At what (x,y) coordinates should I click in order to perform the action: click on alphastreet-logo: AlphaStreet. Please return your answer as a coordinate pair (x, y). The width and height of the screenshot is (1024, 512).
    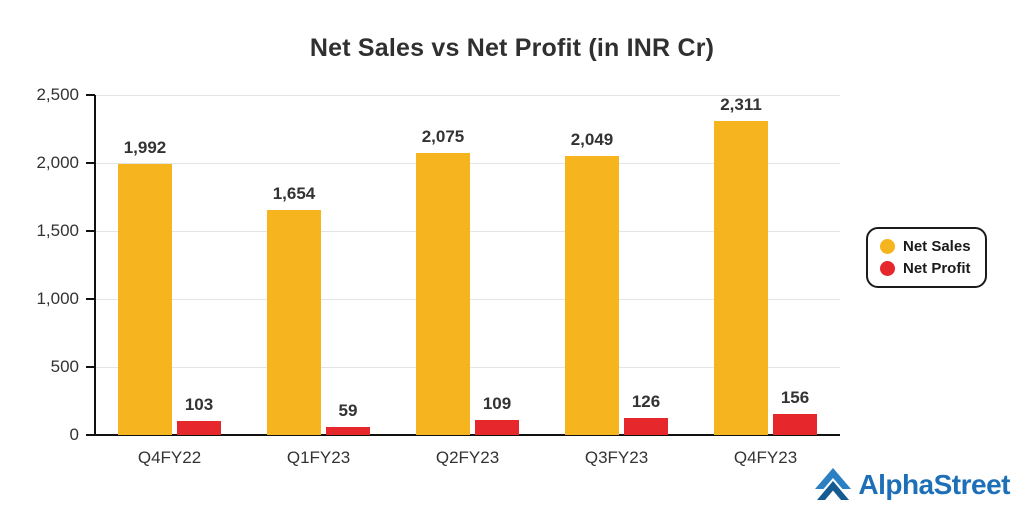
    Looking at the image, I should click on (912, 485).